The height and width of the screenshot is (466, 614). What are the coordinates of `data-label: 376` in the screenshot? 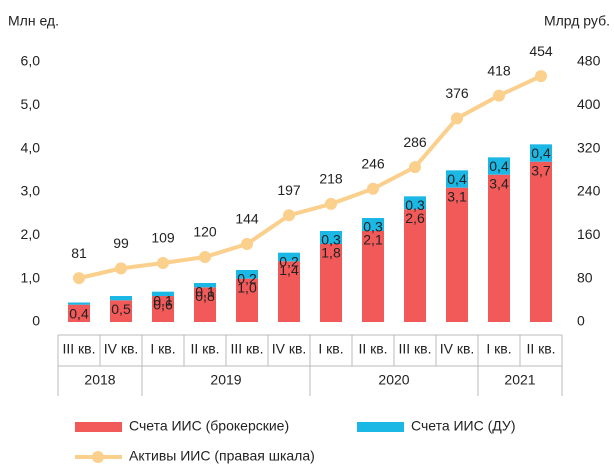 It's located at (457, 93).